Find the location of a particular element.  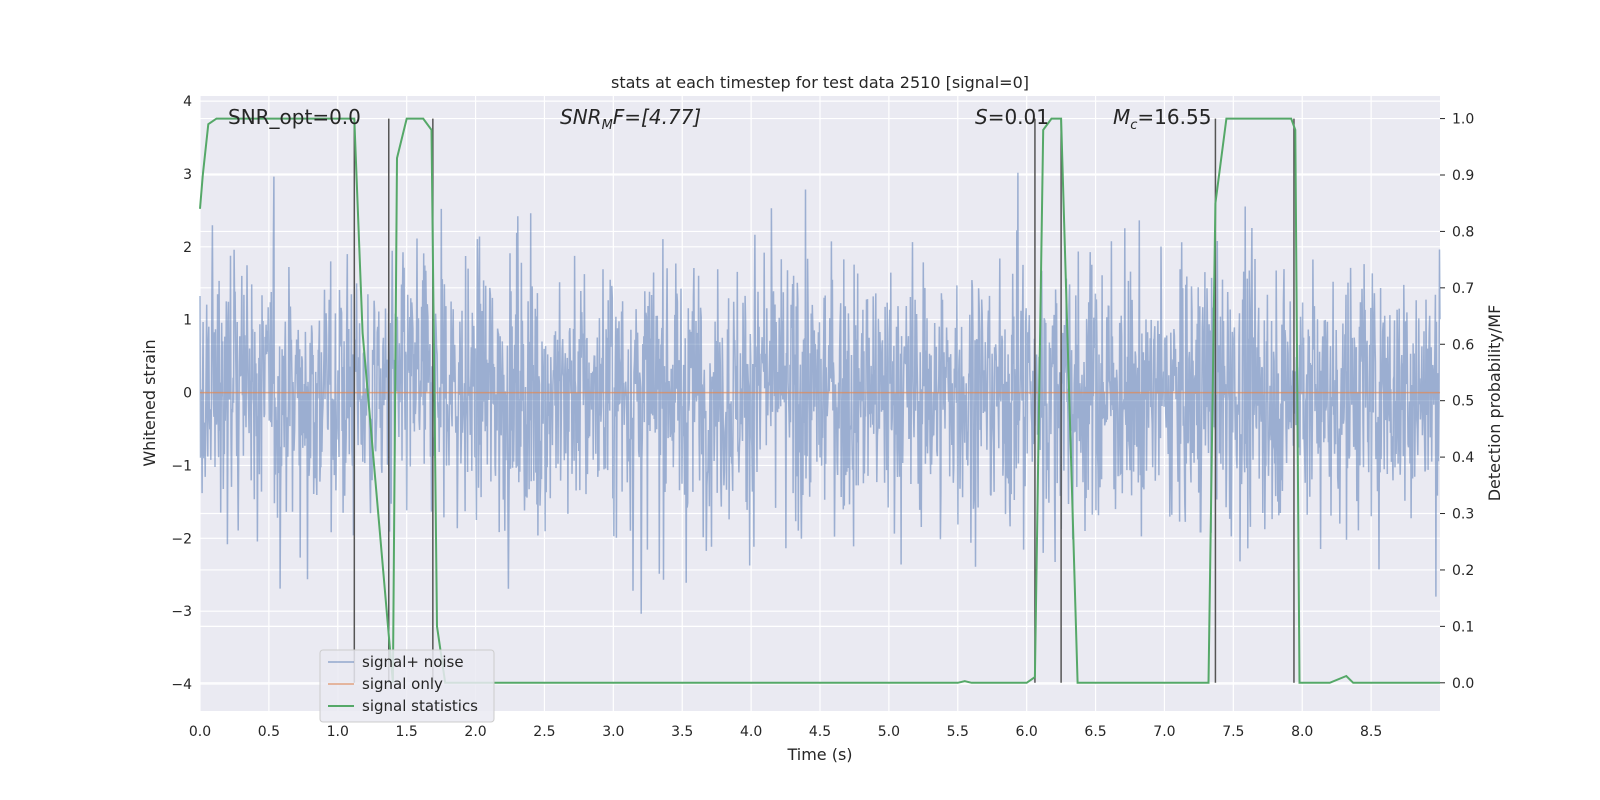

x-tick-label: 3.5 is located at coordinates (682, 732).